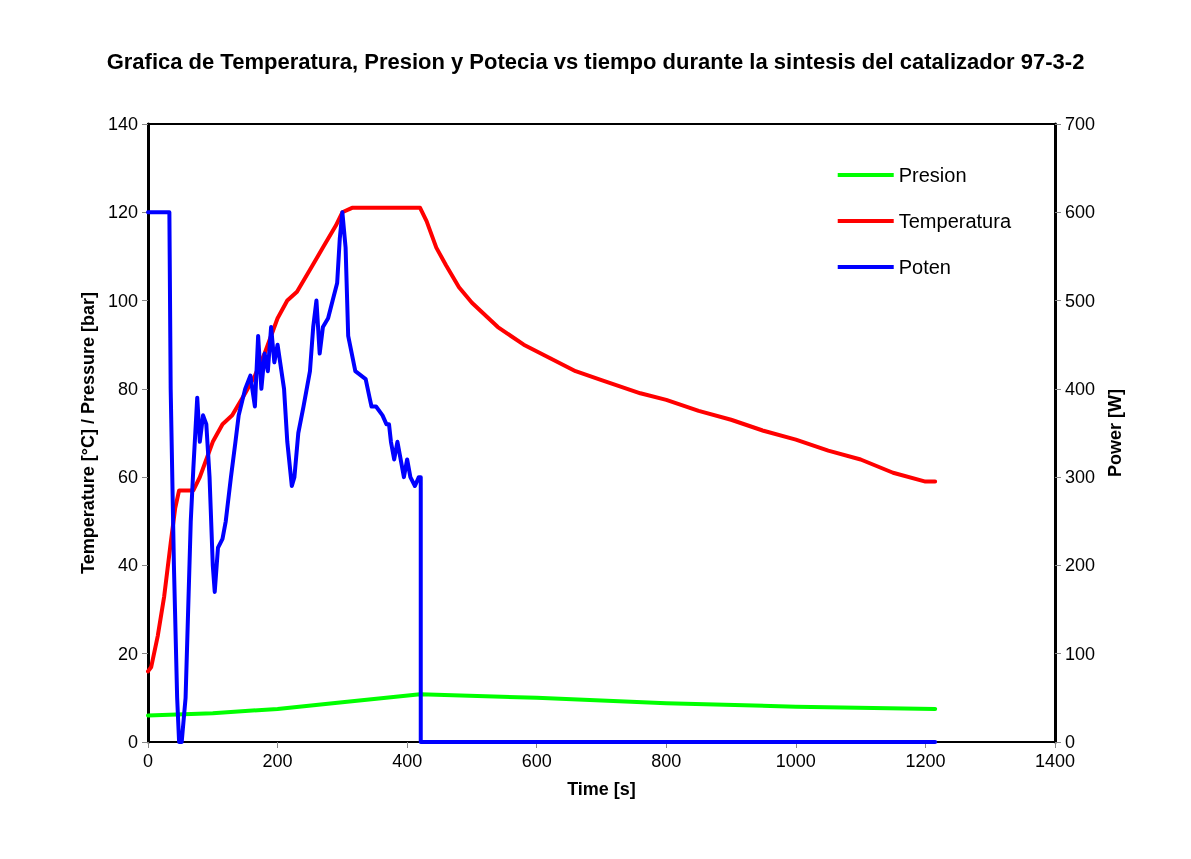 The height and width of the screenshot is (859, 1191). I want to click on y2-tick-label: 0, so click(1070, 742).